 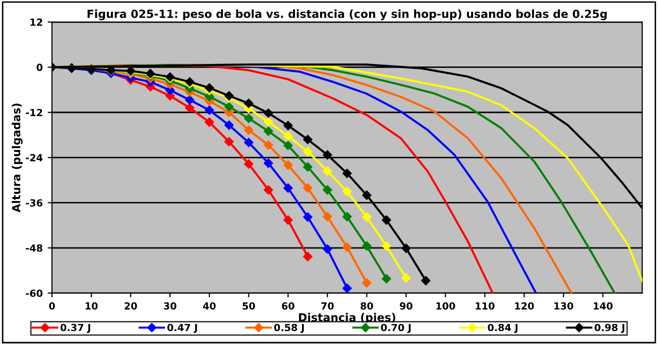 I want to click on y-tick-label: -12, so click(x=34, y=112).